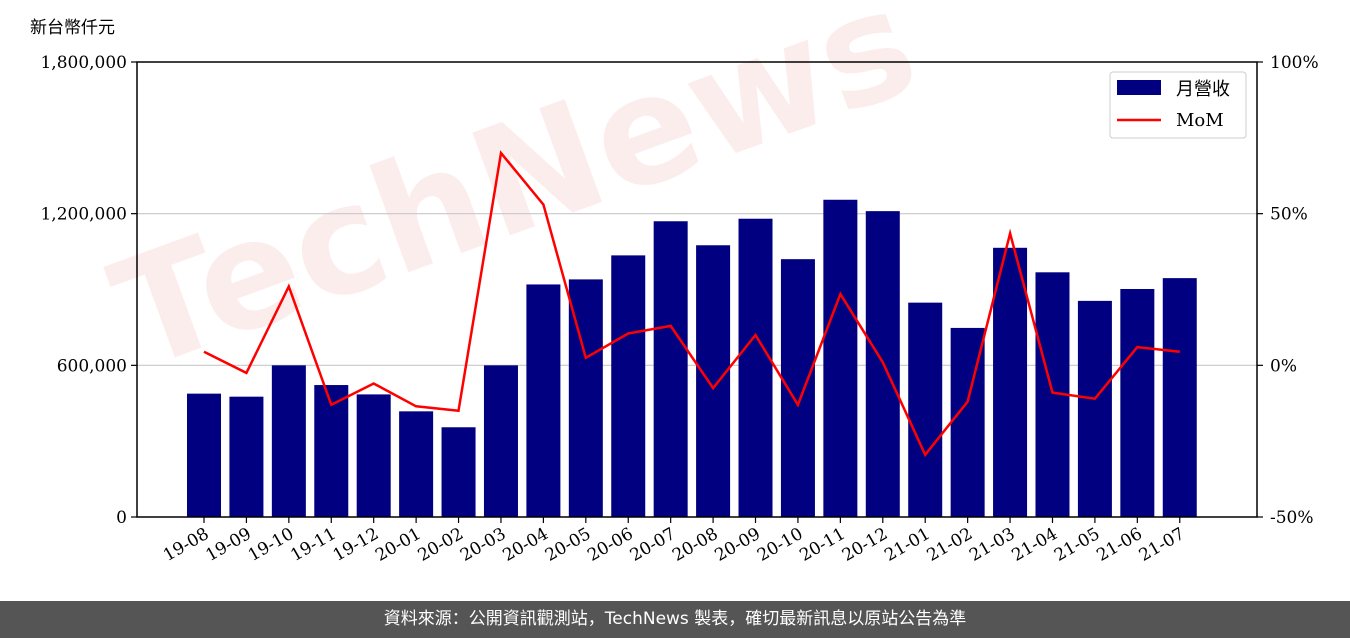  Describe the element at coordinates (1077, 545) in the screenshot. I see `x-tick-label: 21-05` at that location.